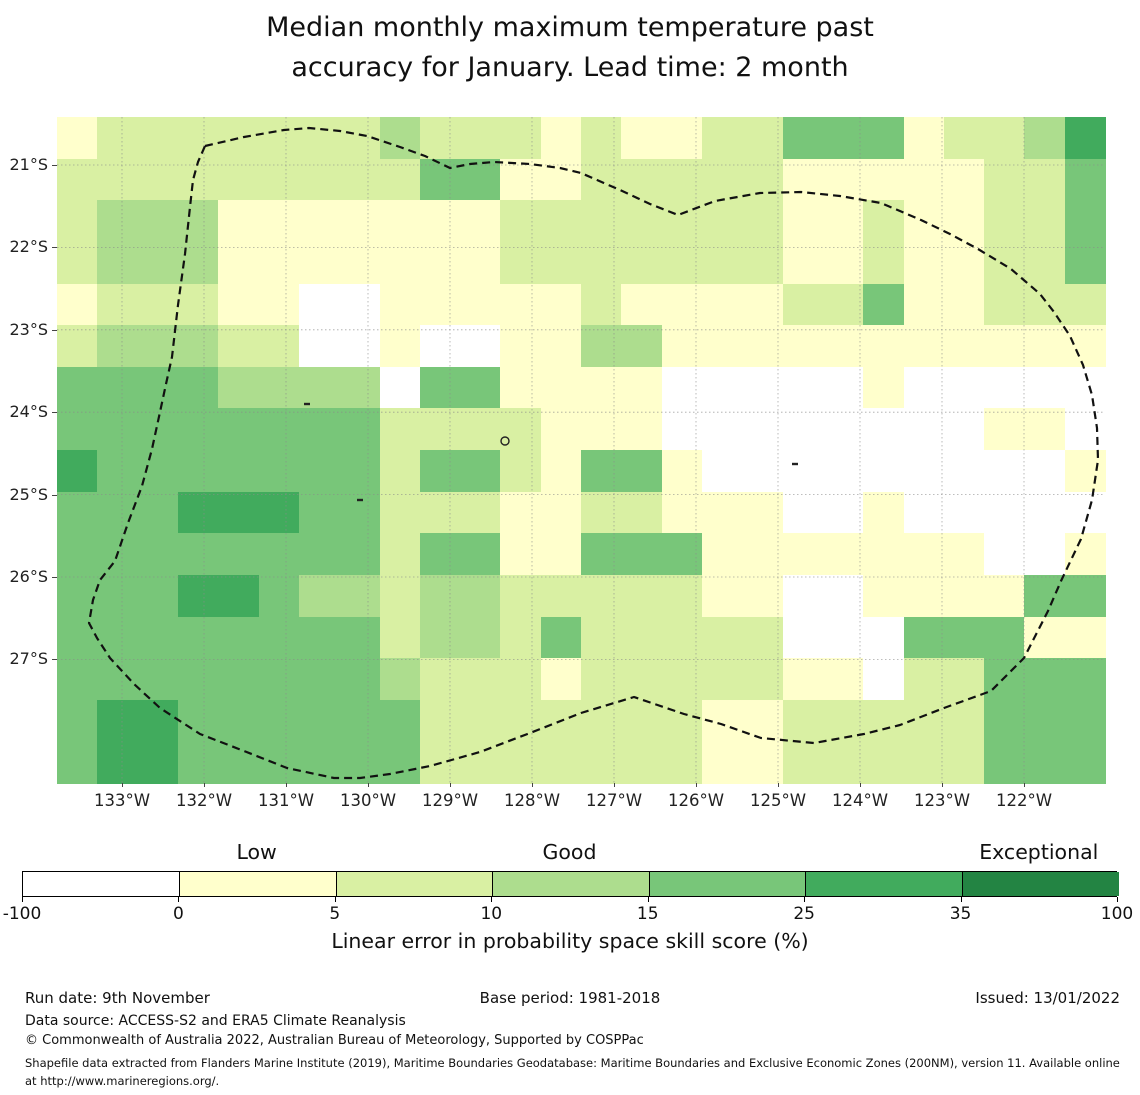  Describe the element at coordinates (28, 164) in the screenshot. I see `y-axis-tick-label: 21°S` at that location.